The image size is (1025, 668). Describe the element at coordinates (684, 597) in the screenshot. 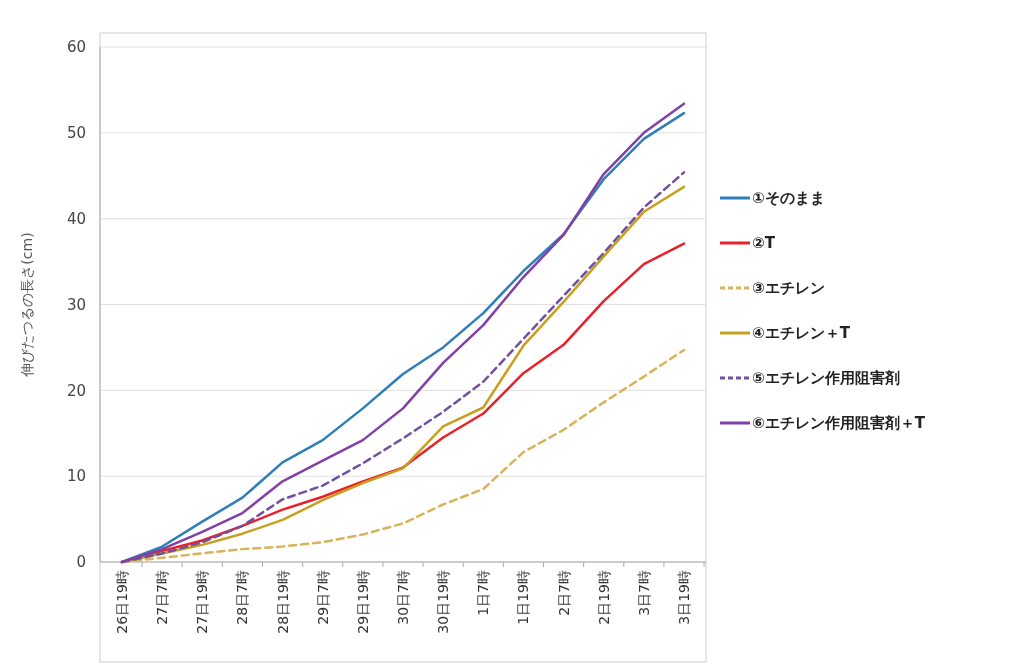

I see `x-tick-label: 3日19時` at that location.